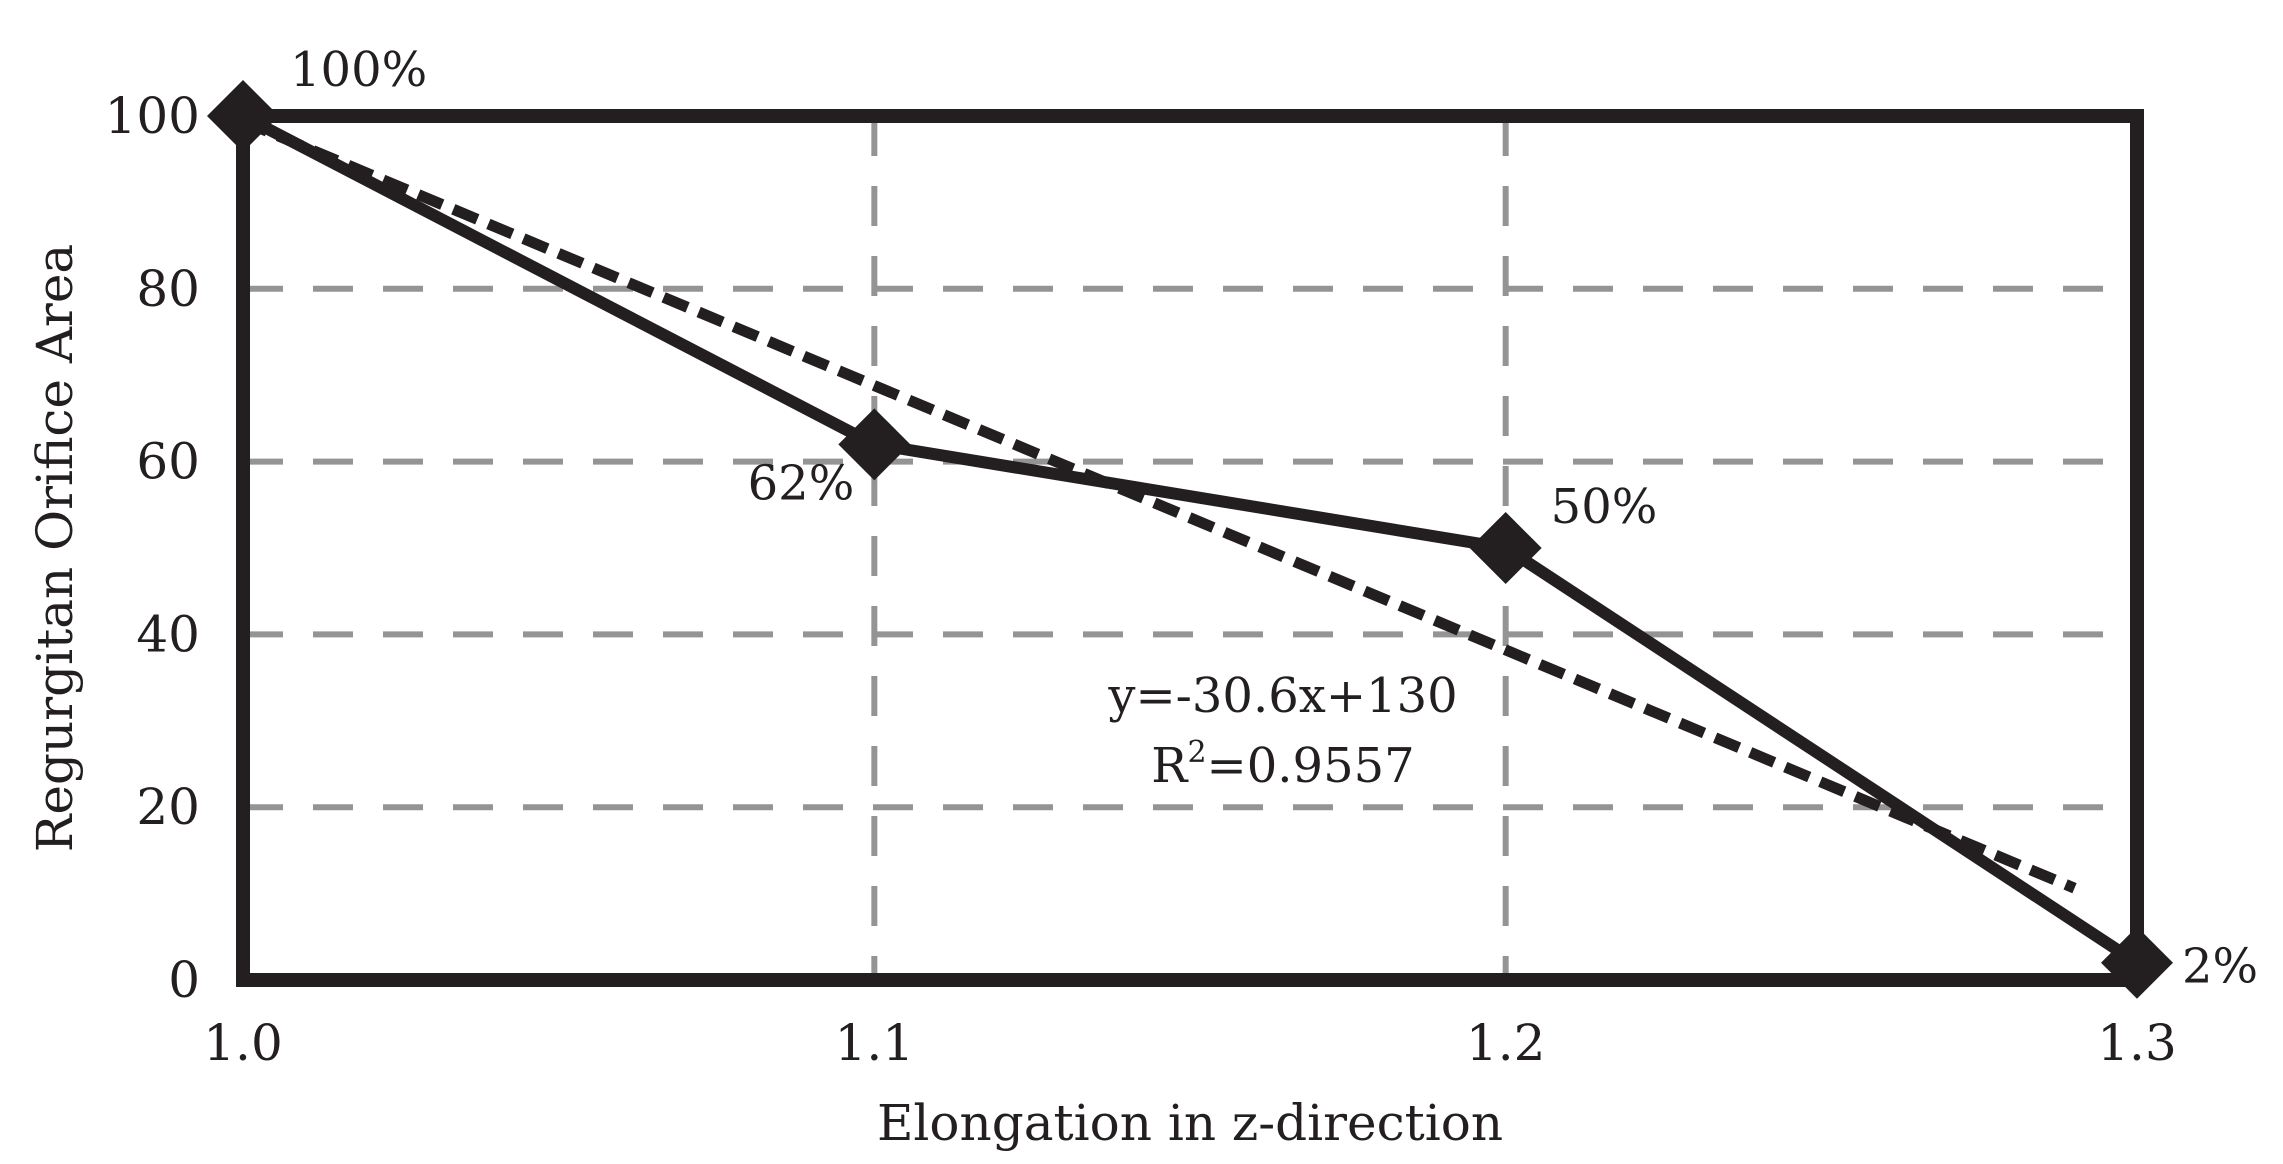  What do you see at coordinates (168, 289) in the screenshot?
I see `y-tick-label: 80` at bounding box center [168, 289].